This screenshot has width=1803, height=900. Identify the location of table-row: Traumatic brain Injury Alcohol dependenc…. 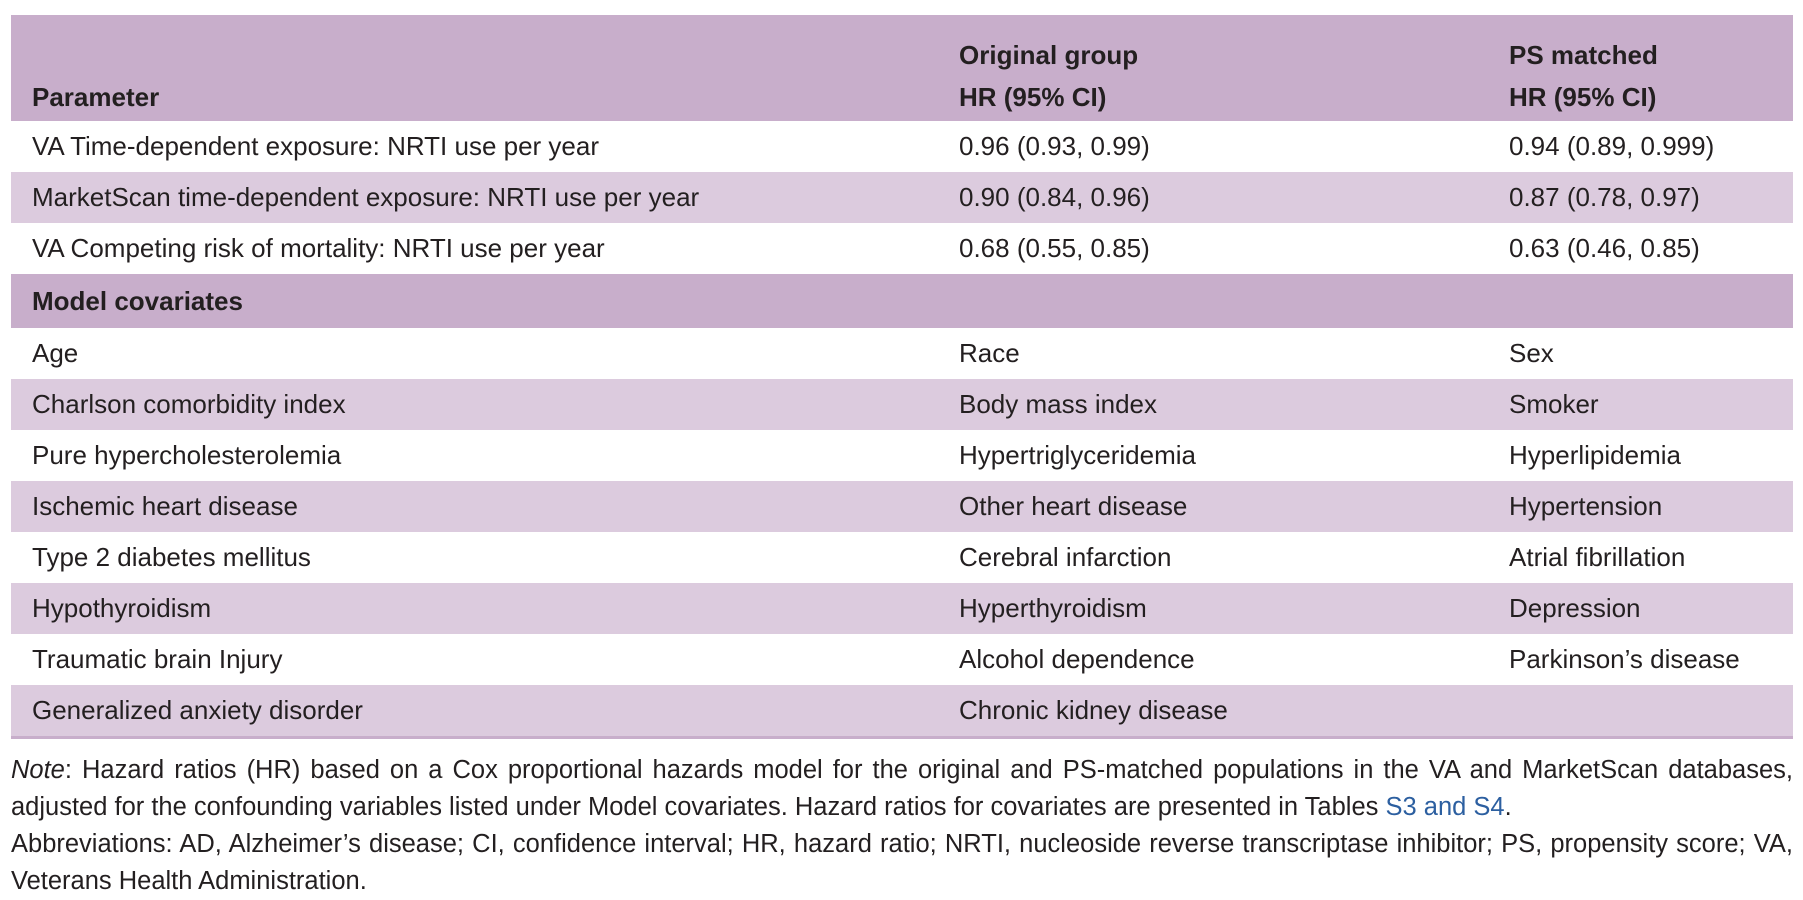
(902, 659).